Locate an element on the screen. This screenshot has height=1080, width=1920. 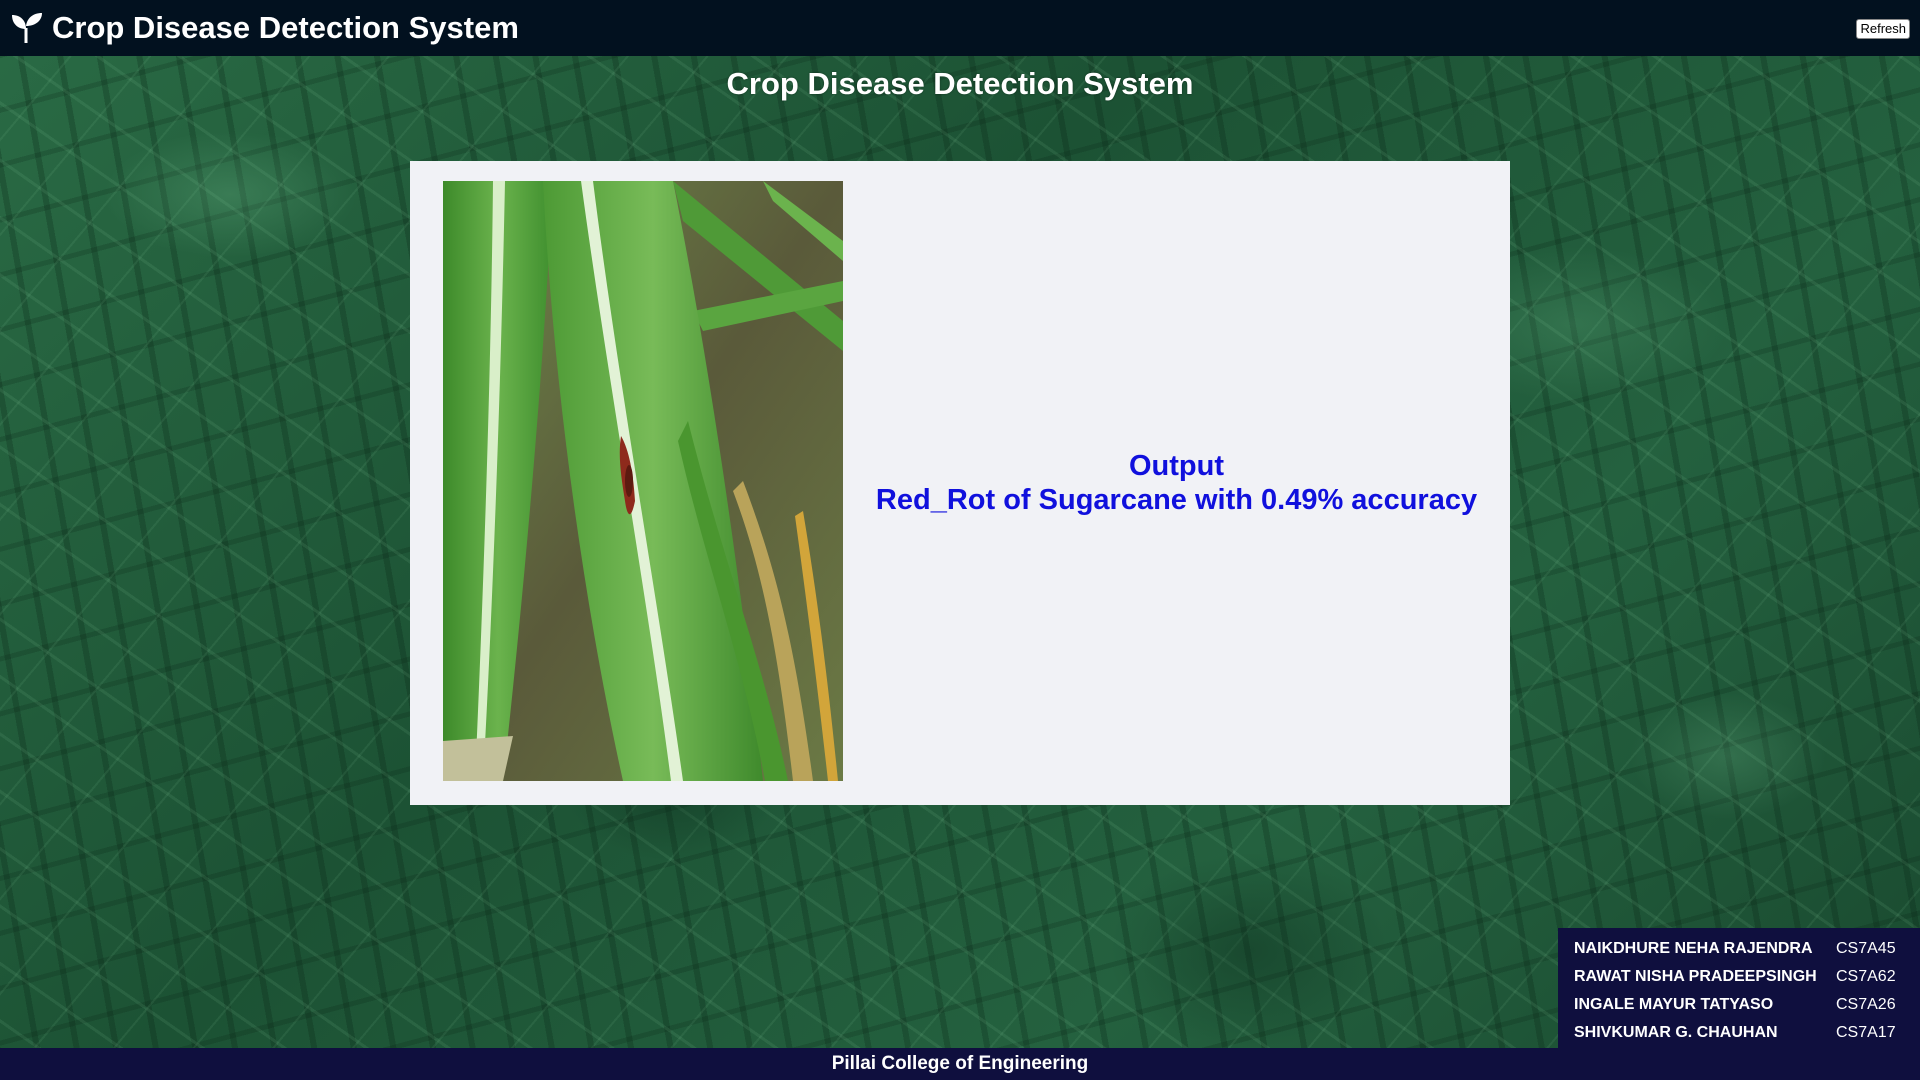
member-name: INGALE MAYUR TATYASO is located at coordinates (1674, 1004).